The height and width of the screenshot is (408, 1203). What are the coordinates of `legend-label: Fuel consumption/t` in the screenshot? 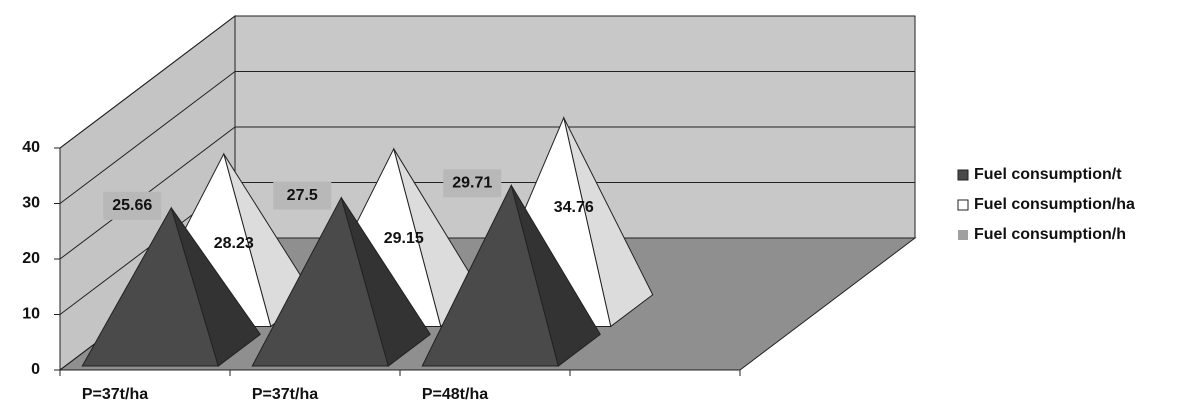 It's located at (1048, 174).